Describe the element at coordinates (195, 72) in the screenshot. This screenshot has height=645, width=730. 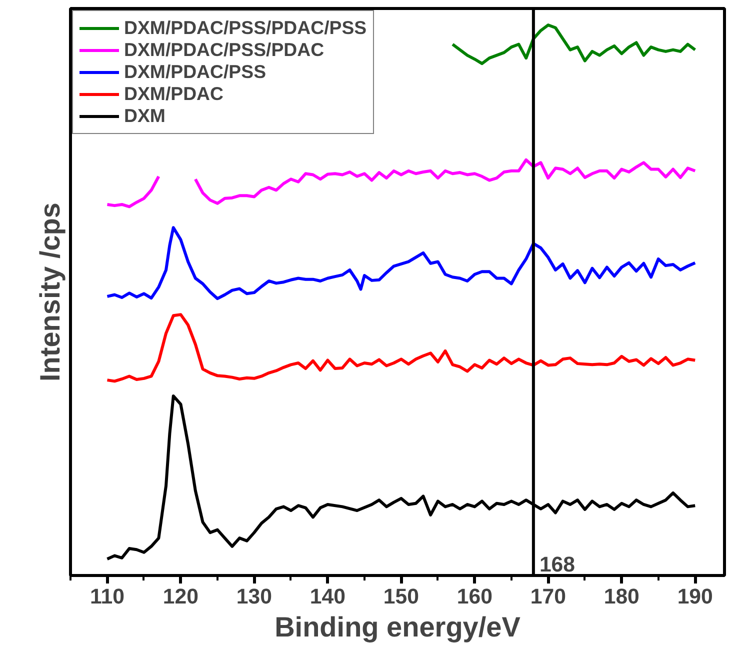
I see `legend-label: DXM/PDAC/PSS` at that location.